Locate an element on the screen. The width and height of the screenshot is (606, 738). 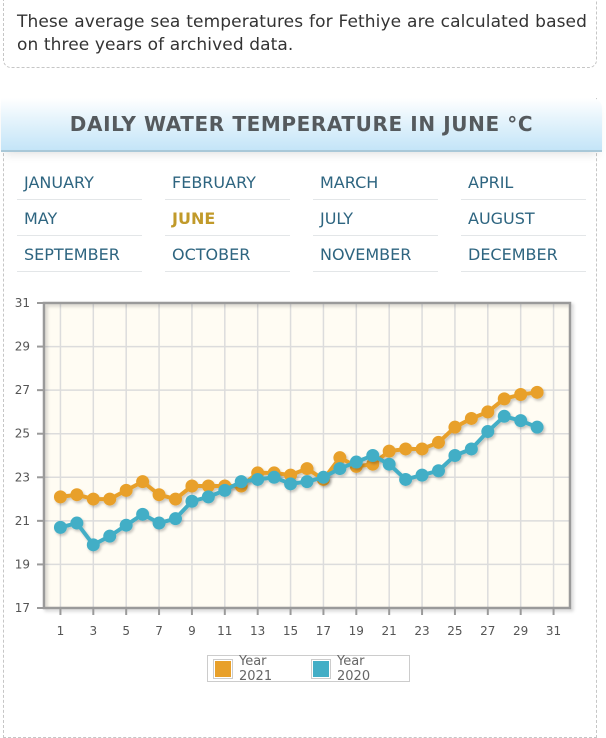
data-point: Year 2020, day 15: 22.7 is located at coordinates (291, 484).